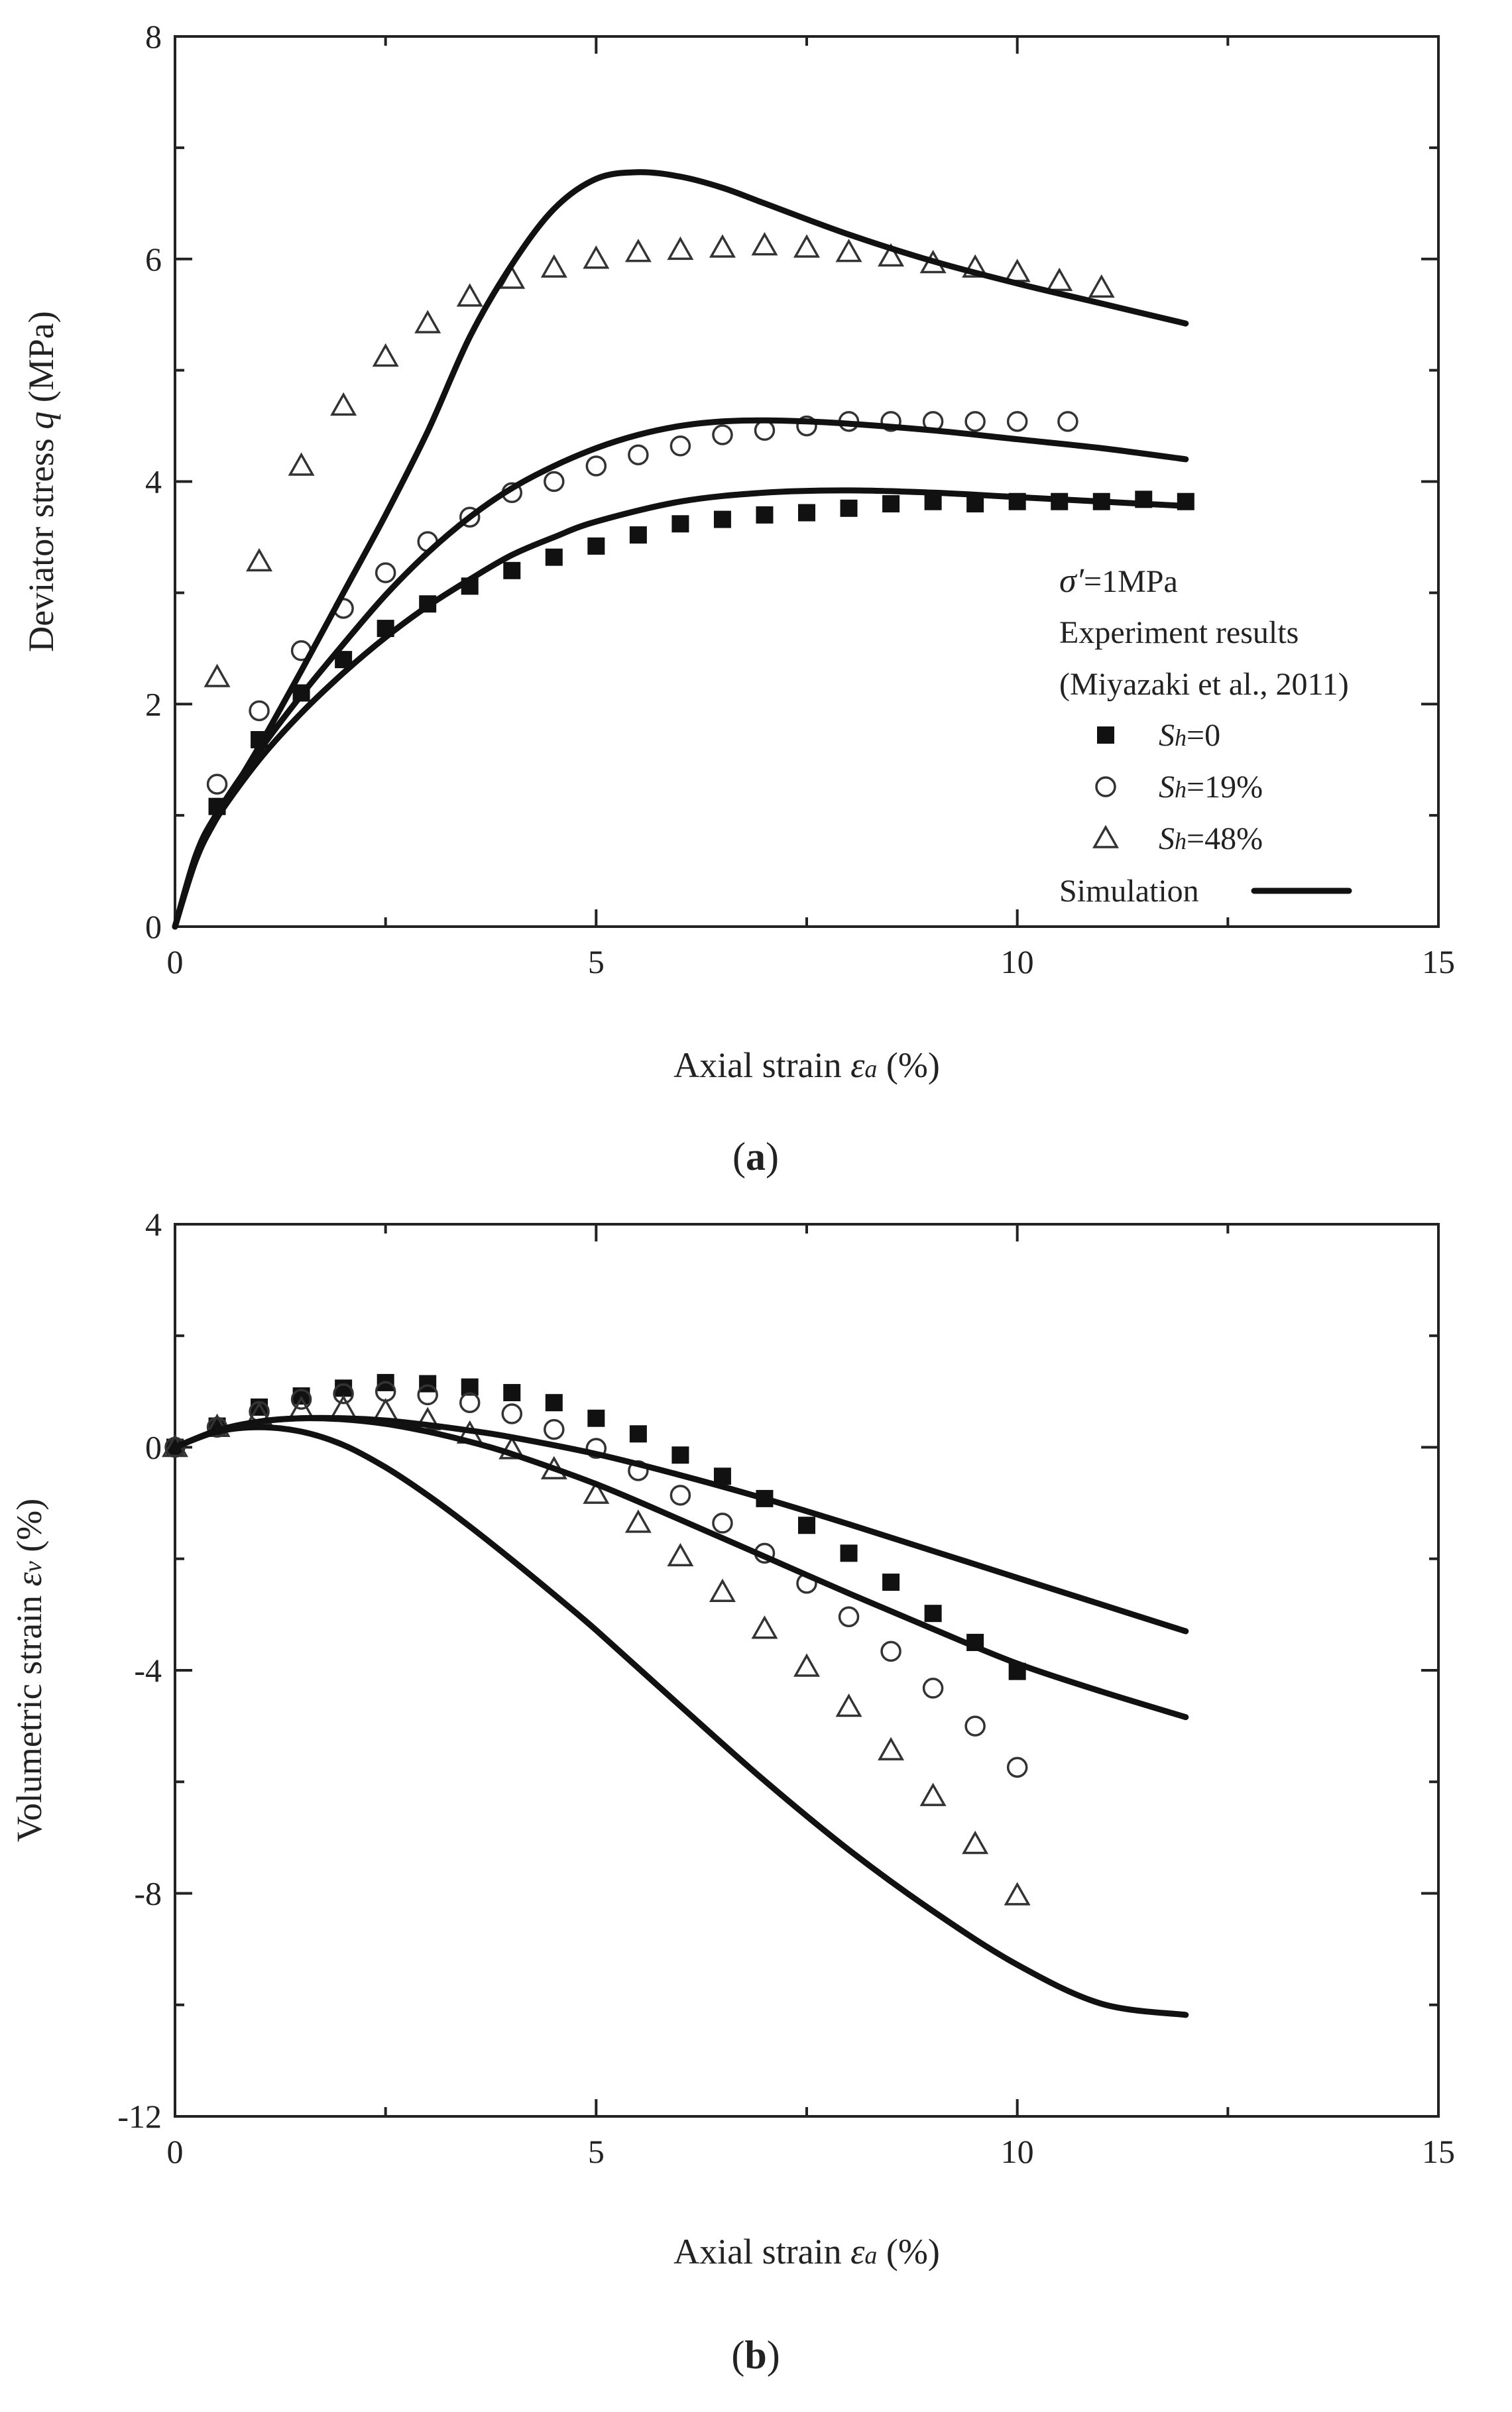  What do you see at coordinates (1211, 787) in the screenshot?
I see `legend-entry-label: Sh=19%` at bounding box center [1211, 787].